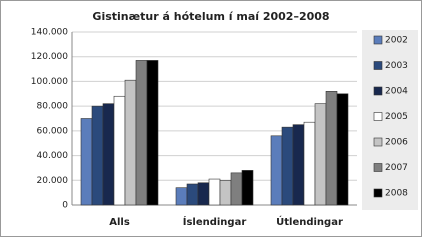 This screenshot has width=422, height=241. I want to click on legend-label: 2007, so click(396, 168).